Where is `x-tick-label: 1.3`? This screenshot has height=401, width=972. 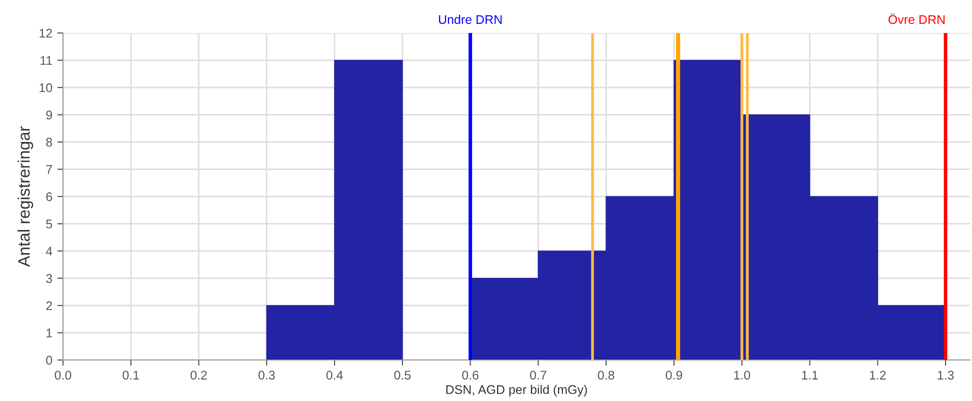
x-tick-label: 1.3 is located at coordinates (946, 375).